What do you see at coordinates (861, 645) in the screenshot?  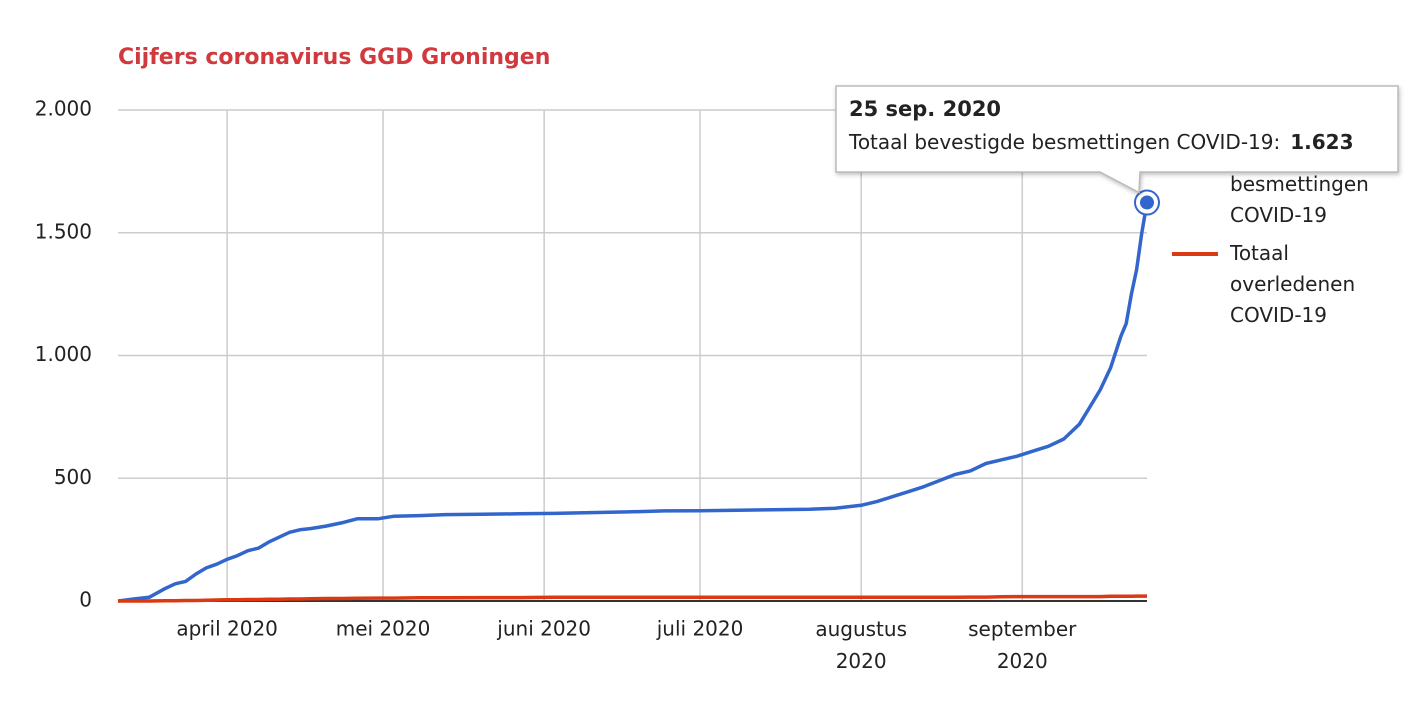 I see `x-tick-label: augustus 2020` at bounding box center [861, 645].